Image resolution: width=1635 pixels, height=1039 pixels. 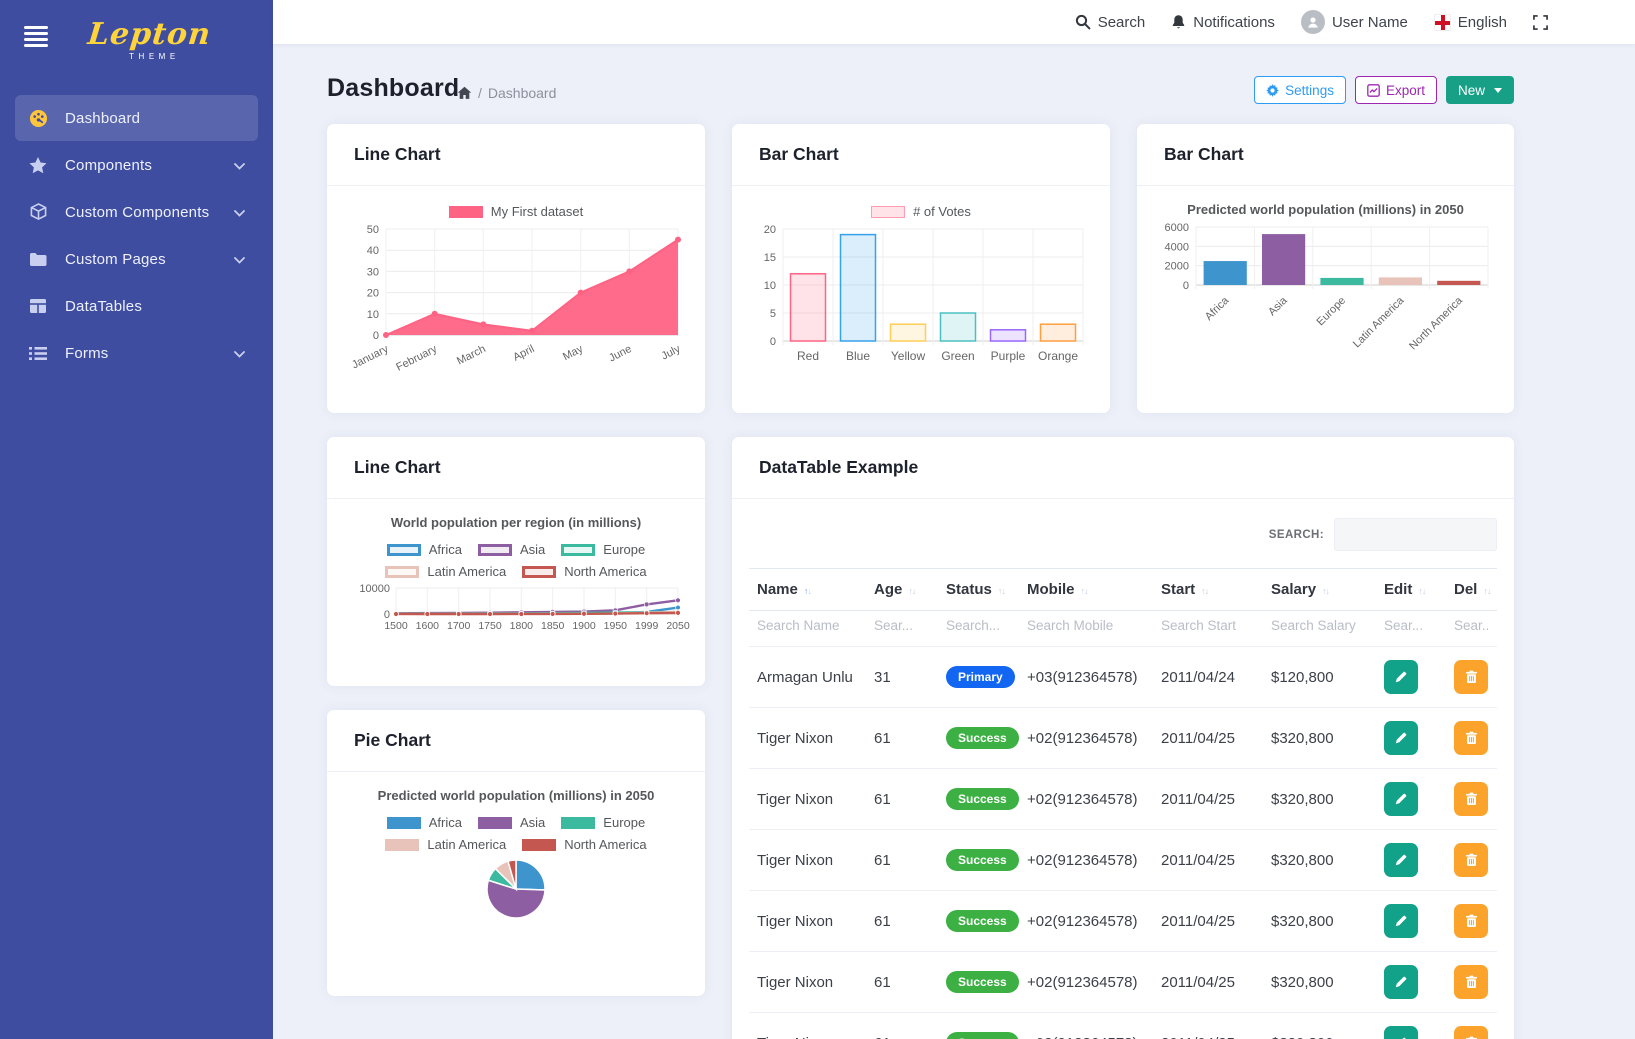 I want to click on svg-text: 1700, so click(x=459, y=626).